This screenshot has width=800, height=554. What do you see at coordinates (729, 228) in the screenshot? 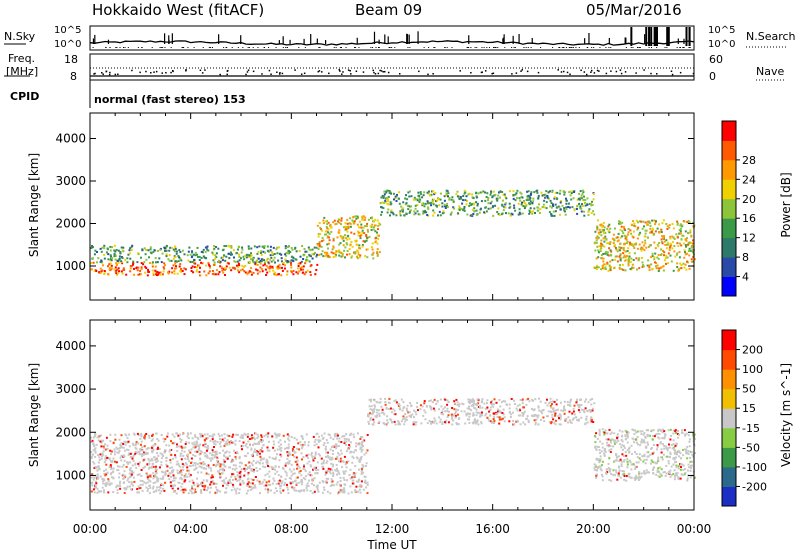
I see `colorbar-segment` at bounding box center [729, 228].